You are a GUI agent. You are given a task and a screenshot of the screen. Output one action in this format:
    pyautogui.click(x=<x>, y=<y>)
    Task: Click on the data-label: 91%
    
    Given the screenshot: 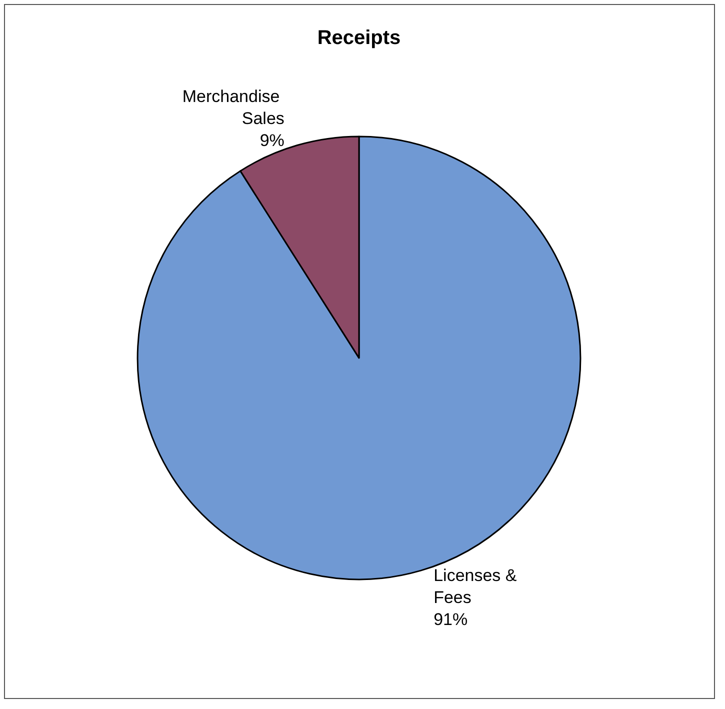 What is the action you would take?
    pyautogui.click(x=451, y=619)
    